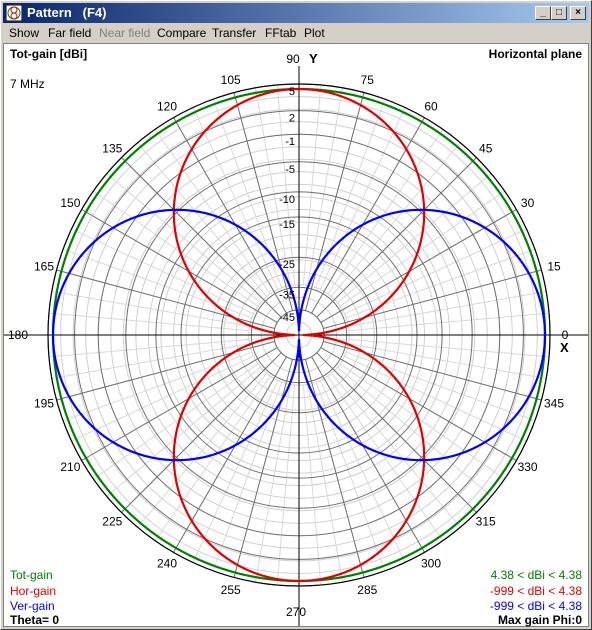 Image resolution: width=592 pixels, height=630 pixels. Describe the element at coordinates (67, 12) in the screenshot. I see `window-title: Pattern (F4)` at that location.